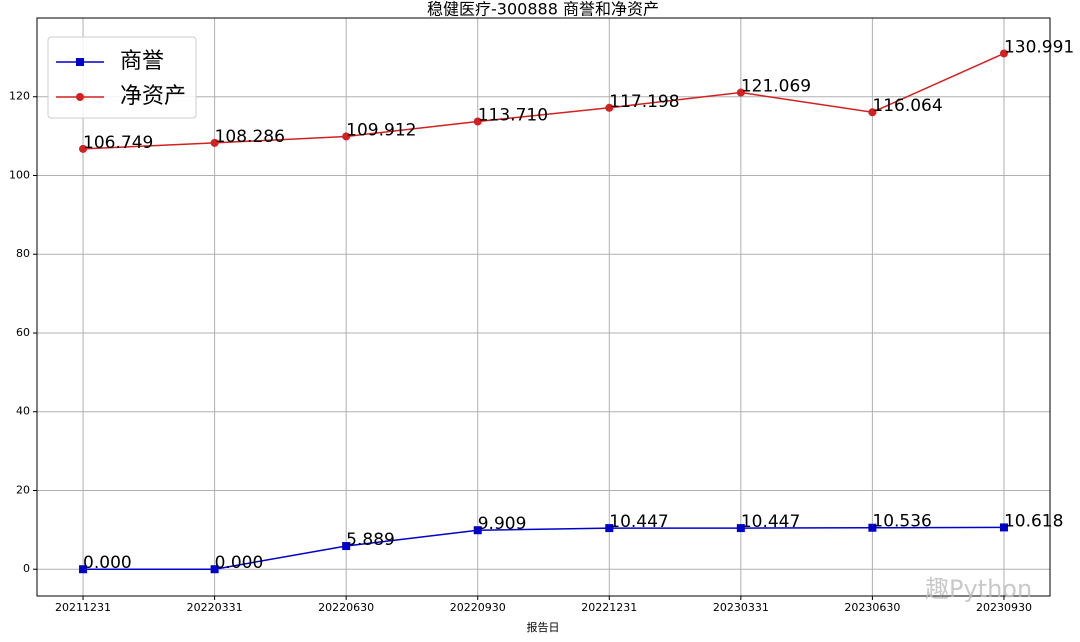  I want to click on value-label: 130.991, so click(1039, 47).